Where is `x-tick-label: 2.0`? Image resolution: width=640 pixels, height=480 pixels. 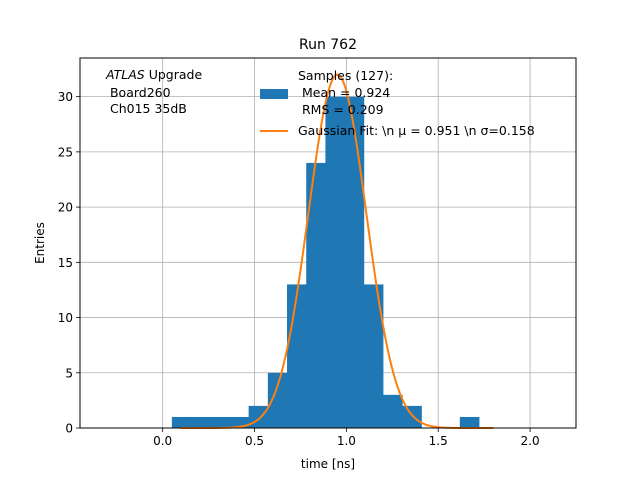
x-tick-label: 2.0 is located at coordinates (530, 441).